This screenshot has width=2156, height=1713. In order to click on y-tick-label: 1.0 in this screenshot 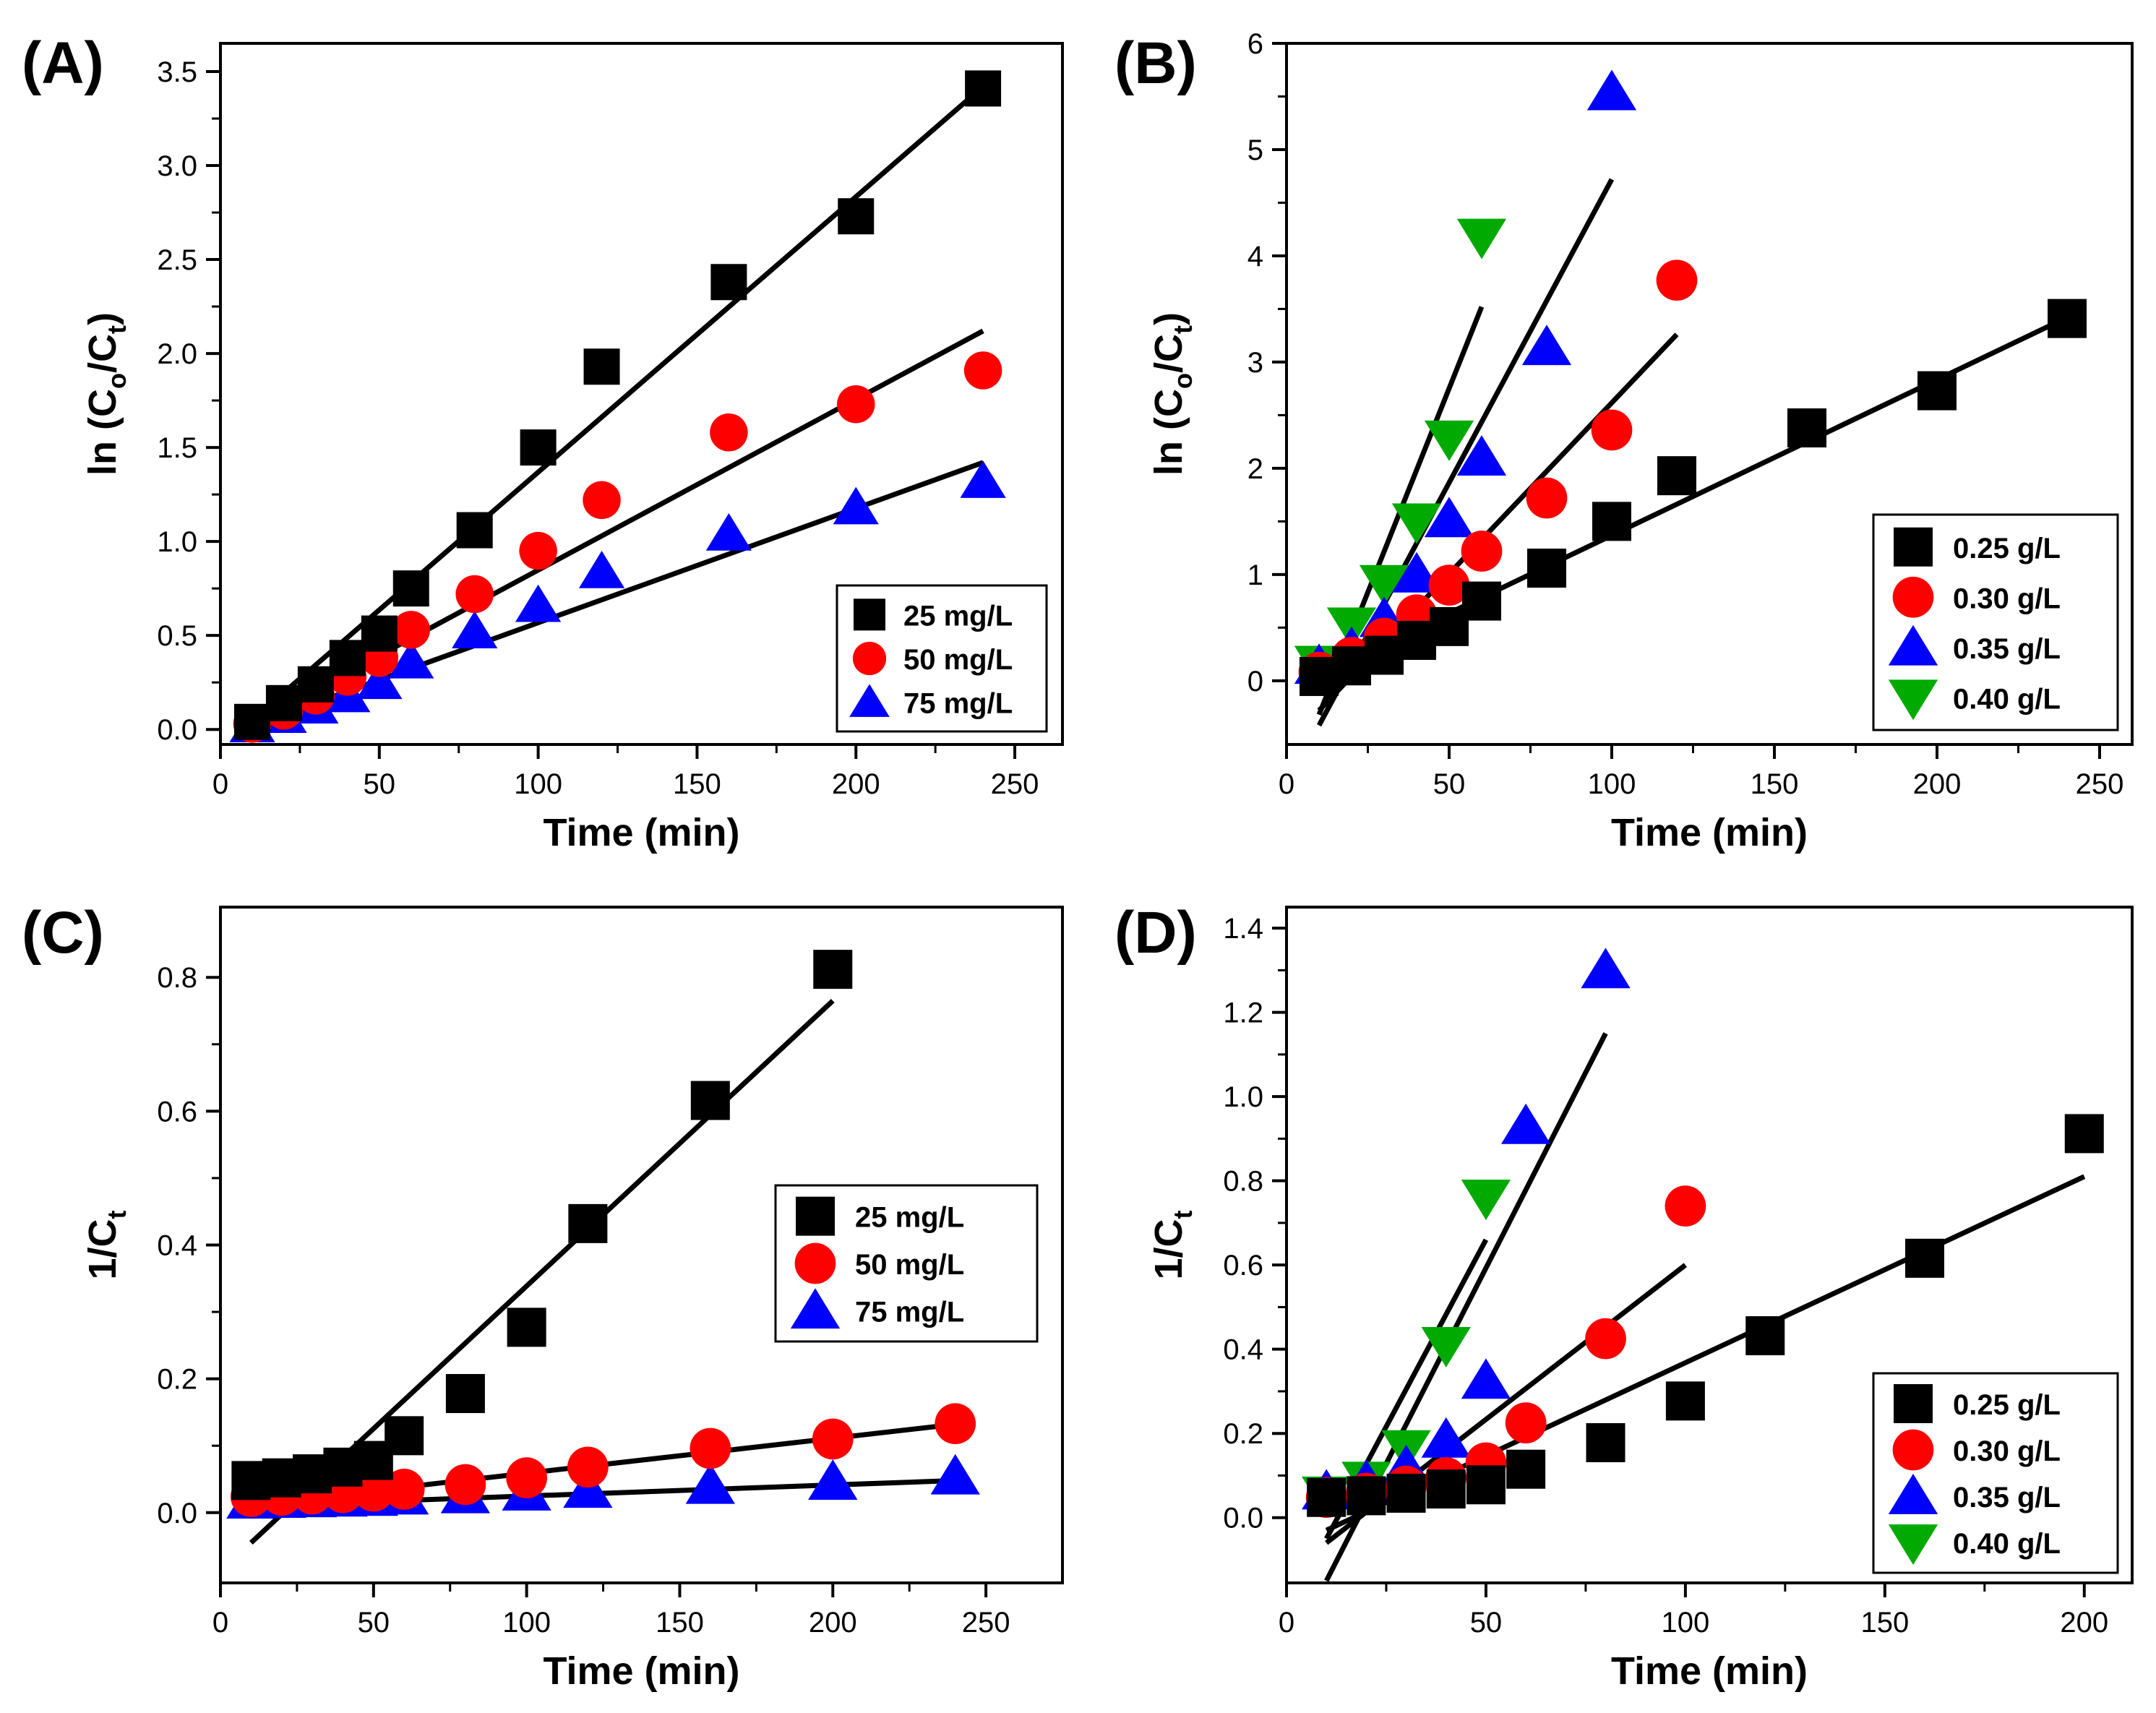, I will do `click(1243, 1097)`.